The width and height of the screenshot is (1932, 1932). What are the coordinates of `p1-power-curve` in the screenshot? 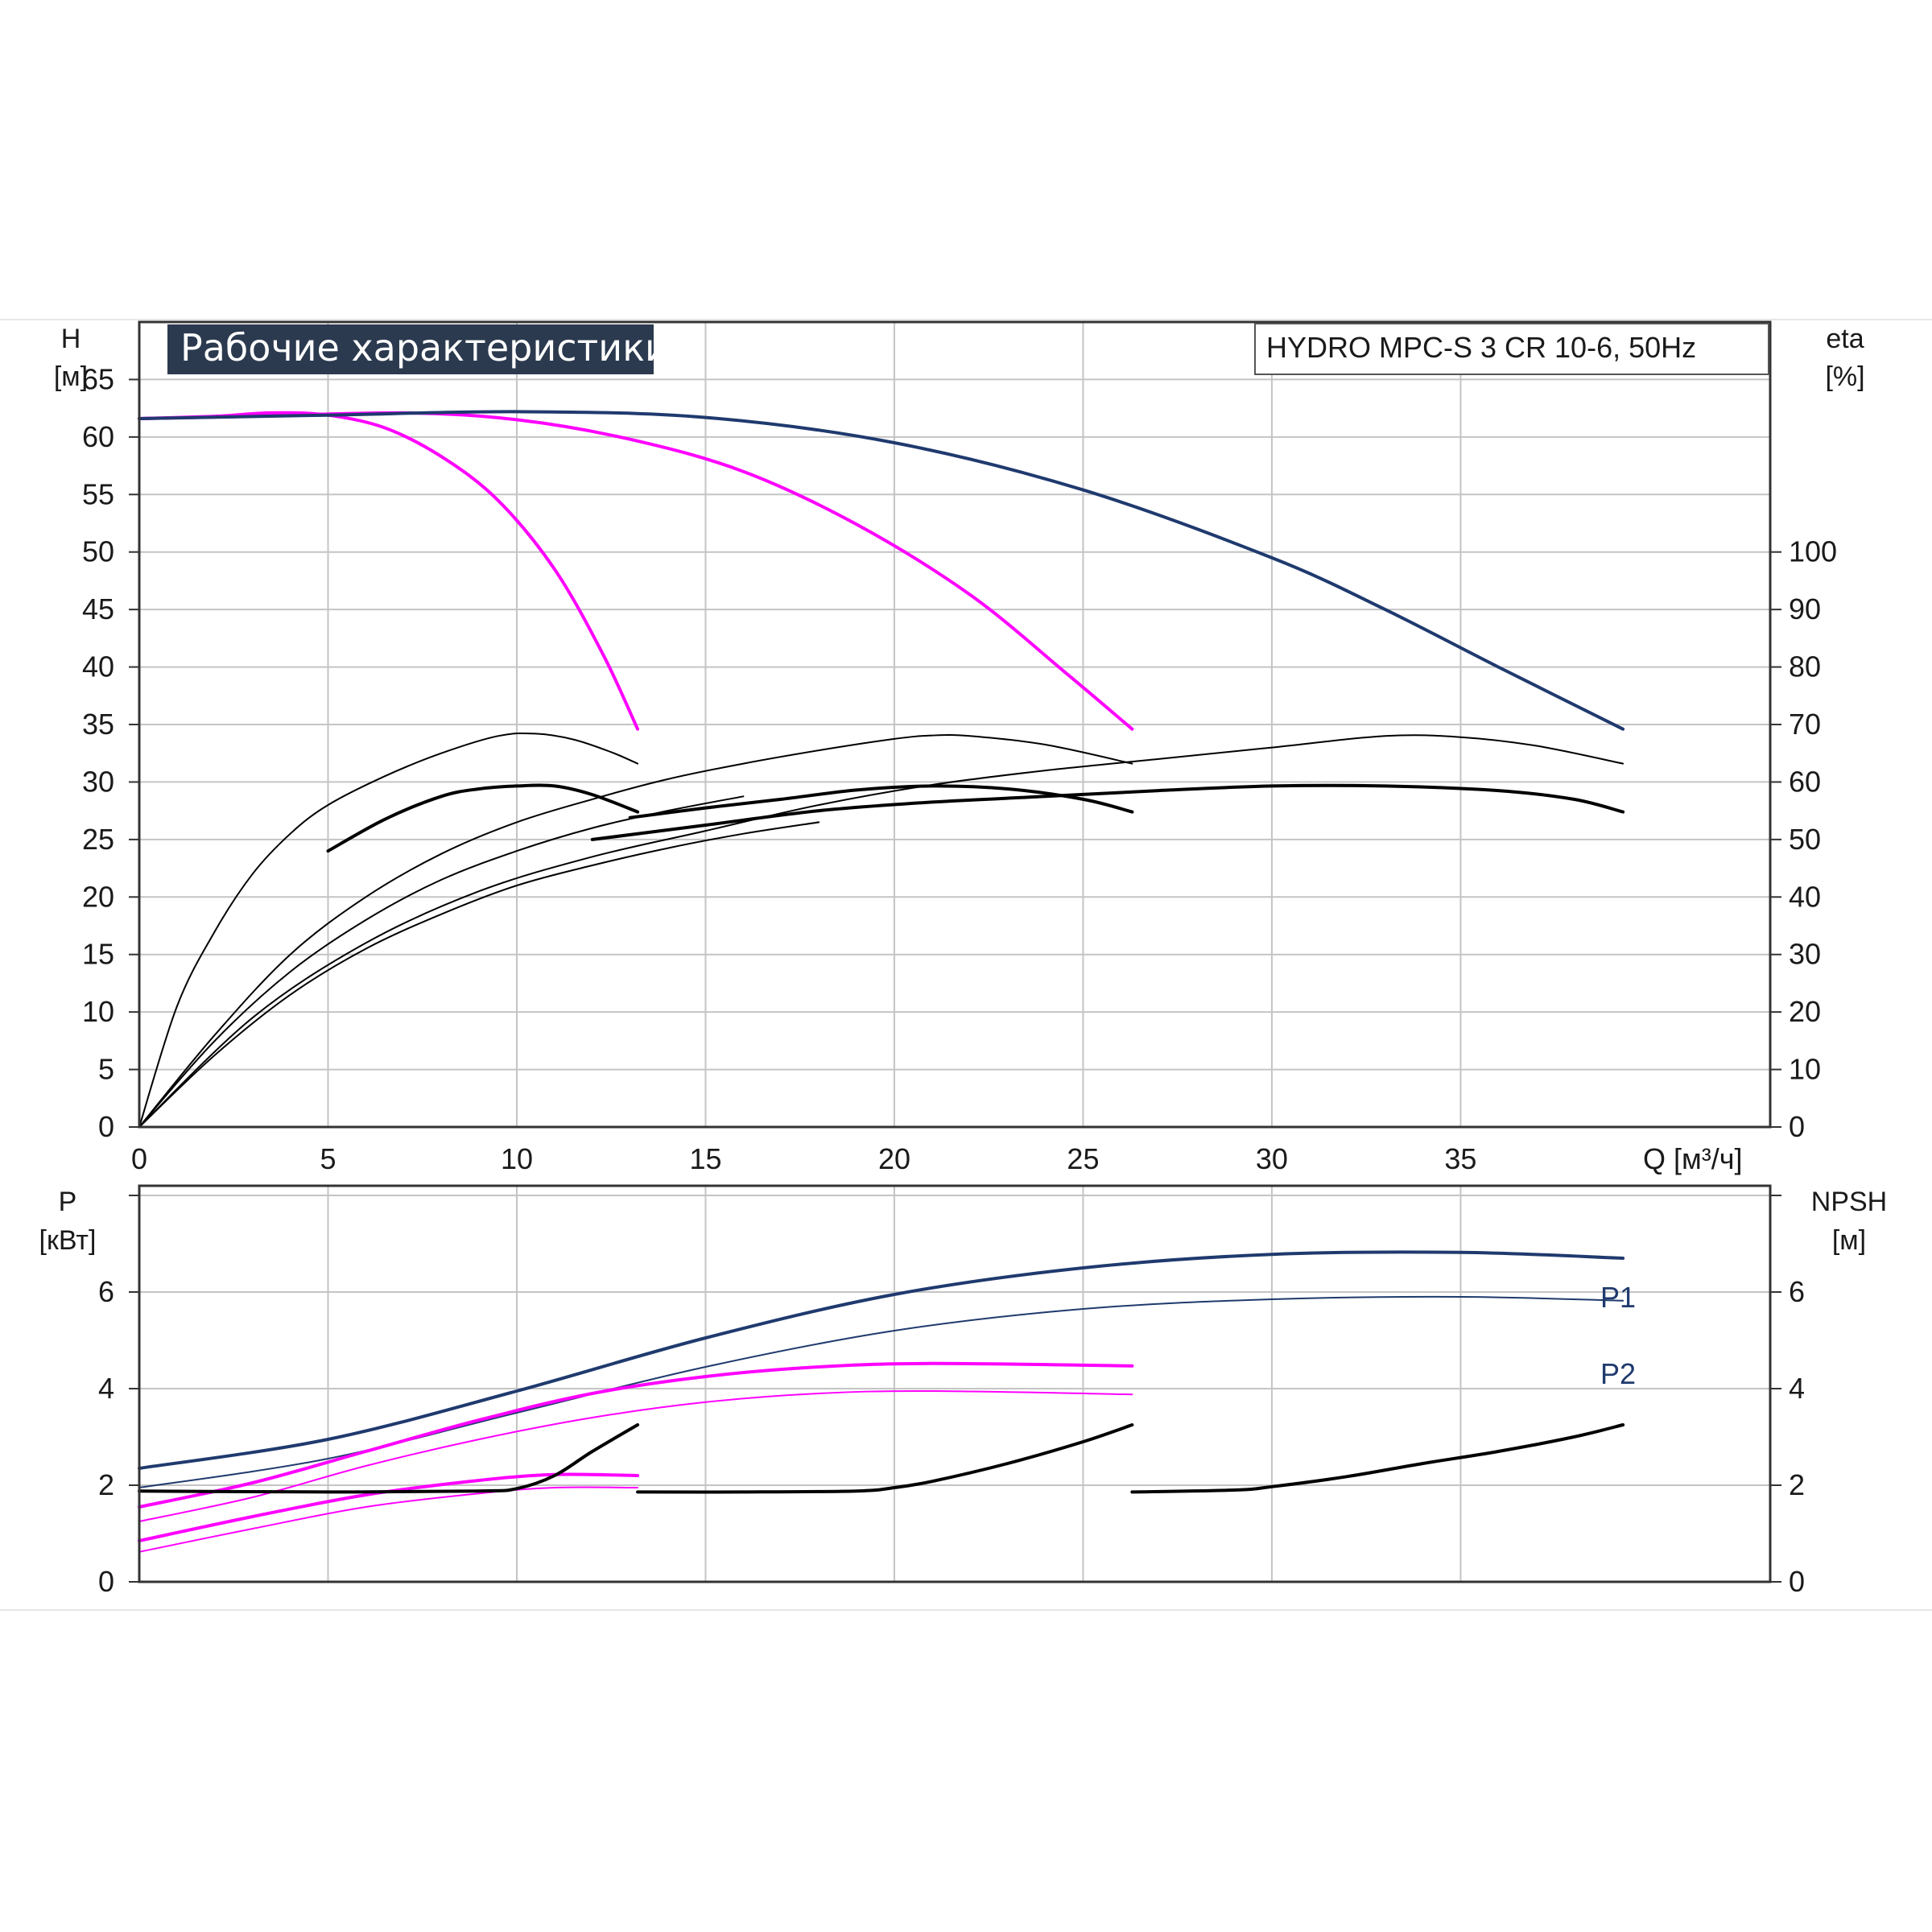 It's located at (882, 1360).